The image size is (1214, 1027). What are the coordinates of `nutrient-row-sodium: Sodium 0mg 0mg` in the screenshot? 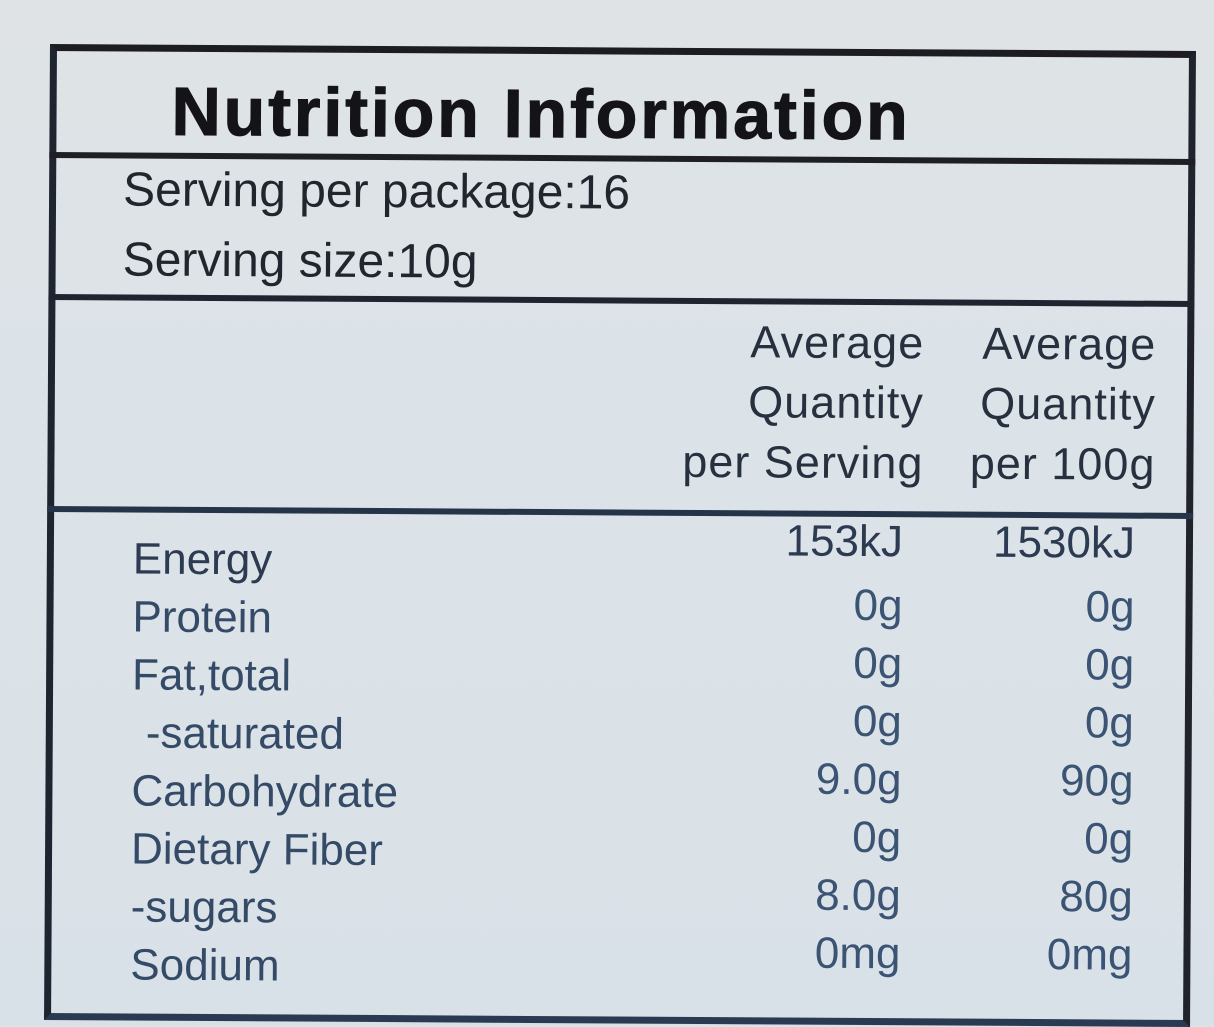 It's located at (617, 967).